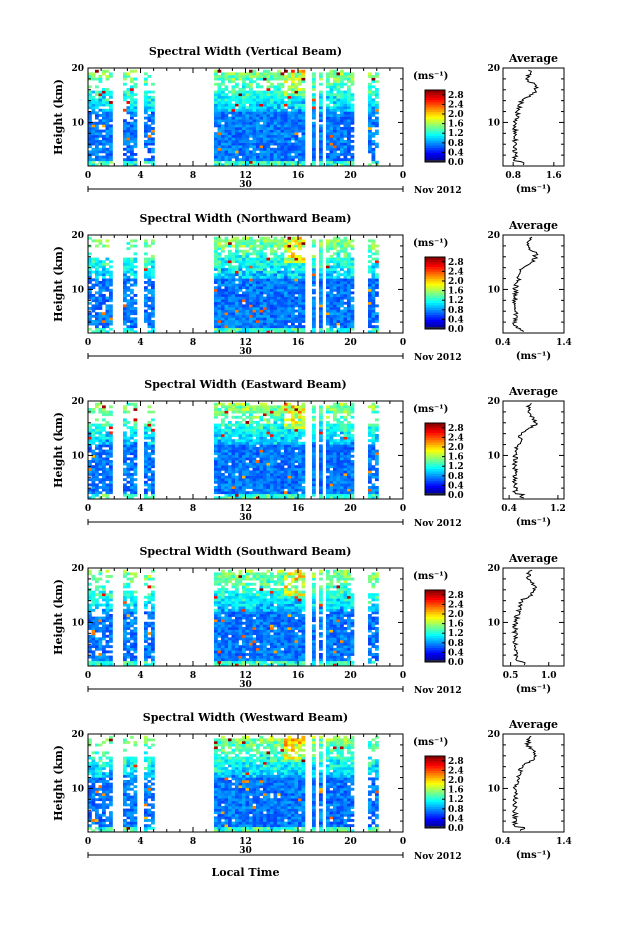 The width and height of the screenshot is (624, 929). Describe the element at coordinates (435, 261) in the screenshot. I see `colorbar-swatch` at that location.